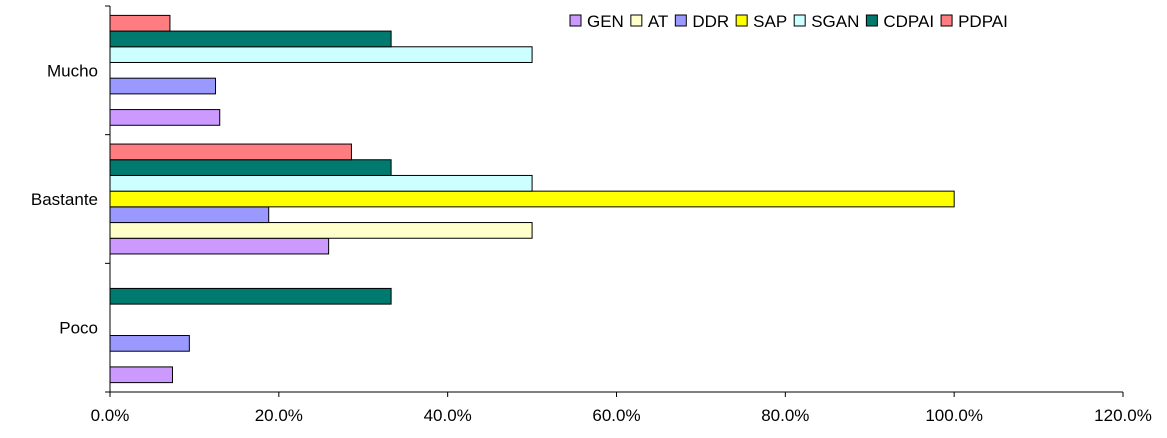 The width and height of the screenshot is (1167, 438). Describe the element at coordinates (605, 21) in the screenshot. I see `legend-label-gen: GEN` at that location.